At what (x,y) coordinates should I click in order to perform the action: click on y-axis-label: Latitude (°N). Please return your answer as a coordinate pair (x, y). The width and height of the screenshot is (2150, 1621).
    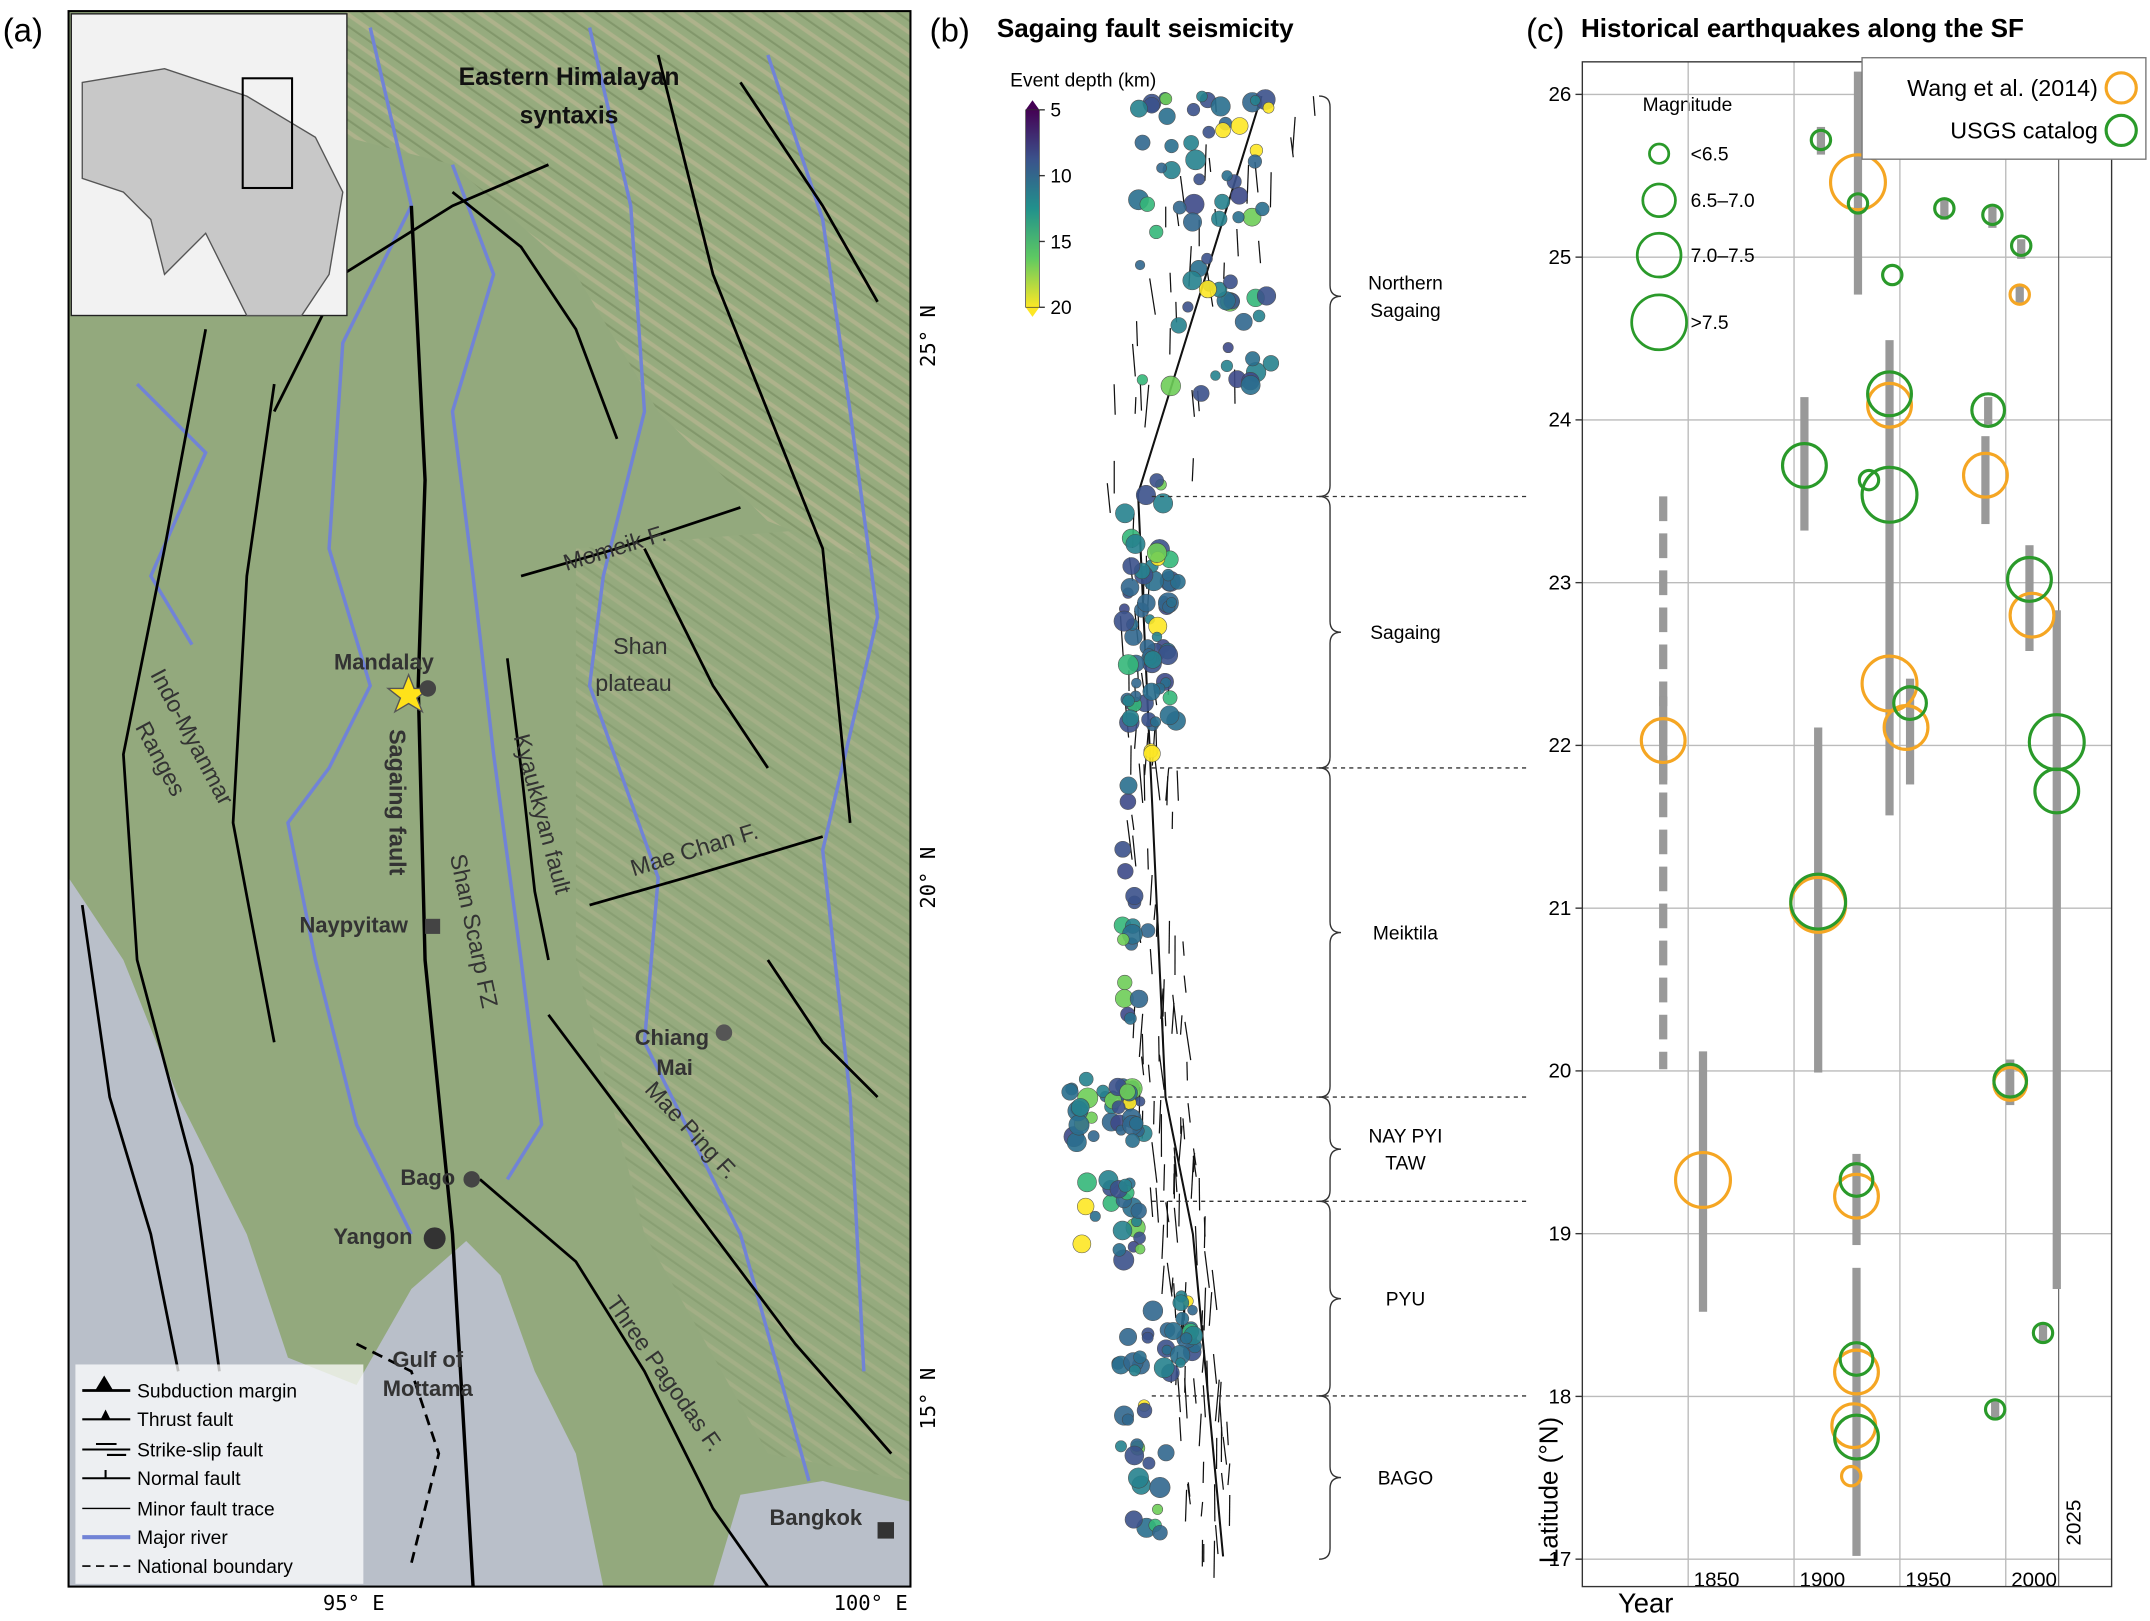
    Looking at the image, I should click on (1549, 1490).